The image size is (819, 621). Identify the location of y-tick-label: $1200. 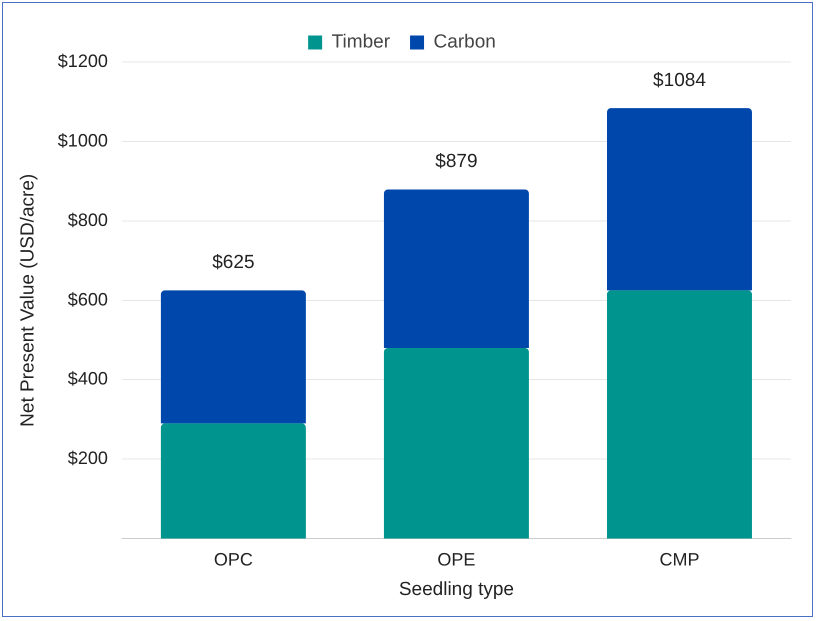
(83, 60).